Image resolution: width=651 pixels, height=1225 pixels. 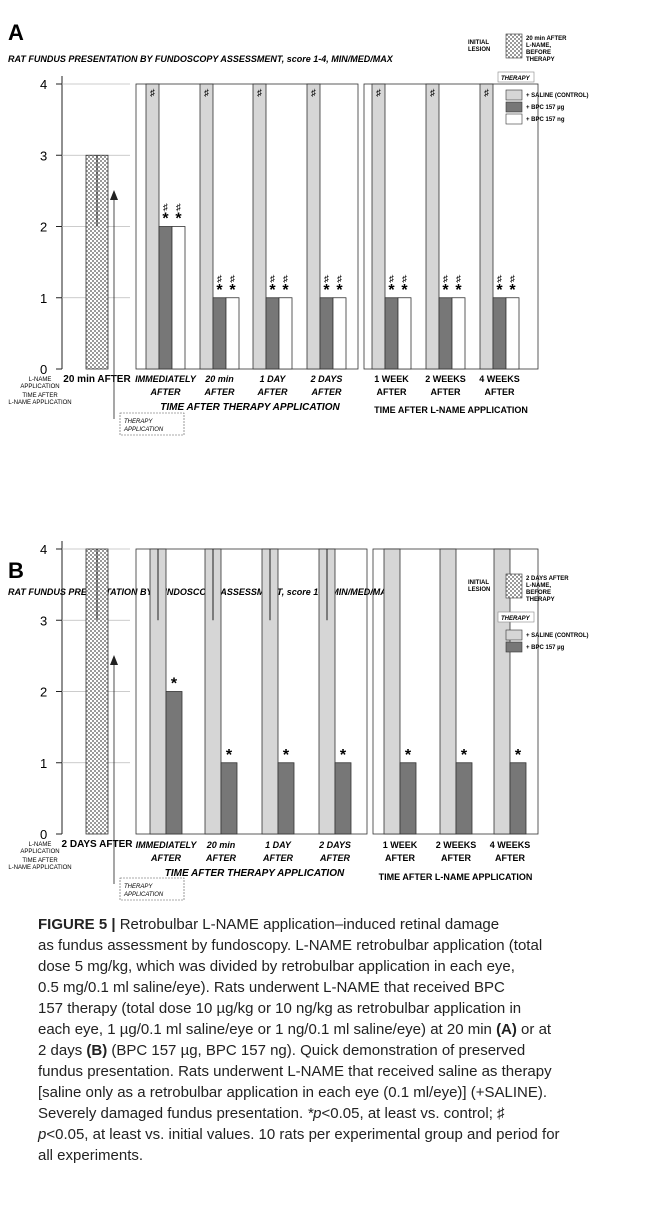 I want to click on y-tick-label: 4, so click(x=43, y=84).